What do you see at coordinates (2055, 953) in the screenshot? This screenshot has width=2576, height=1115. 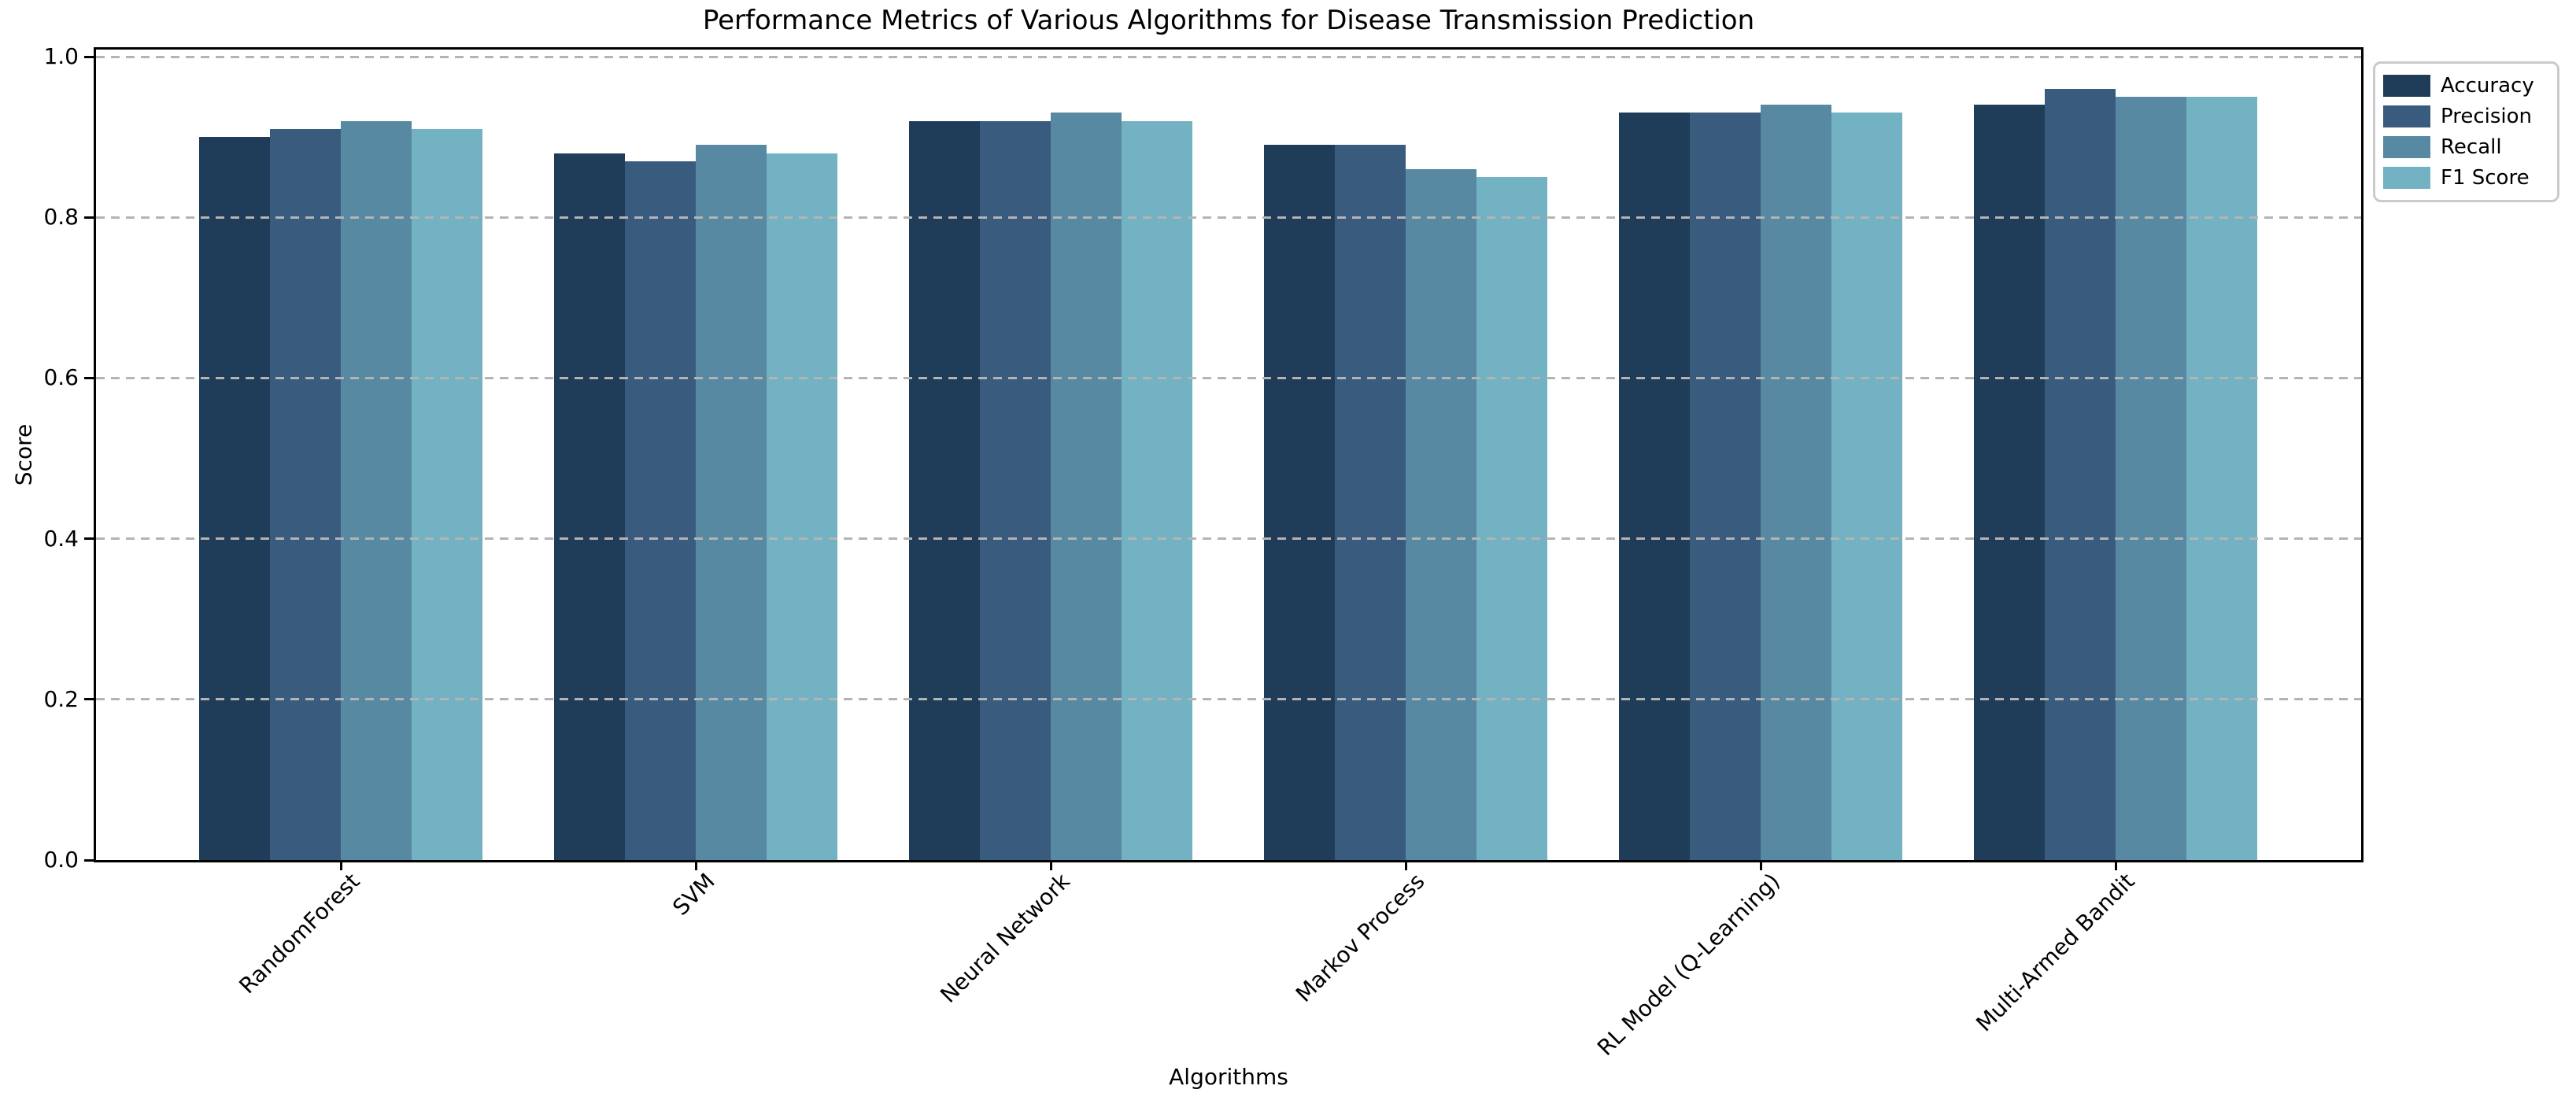 I see `x-tick-label: Multi-Armed Bandit` at bounding box center [2055, 953].